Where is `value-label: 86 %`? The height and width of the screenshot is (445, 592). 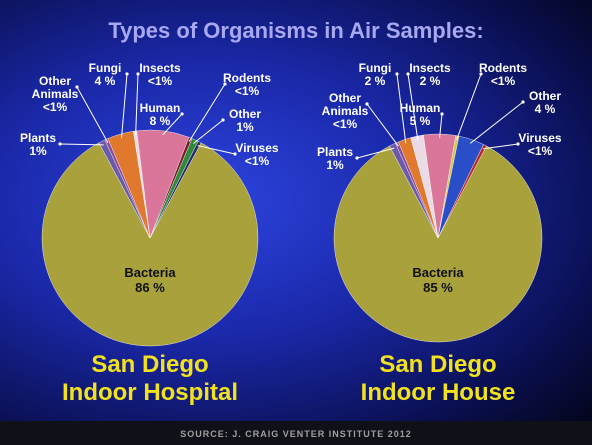
value-label: 86 % is located at coordinates (150, 287).